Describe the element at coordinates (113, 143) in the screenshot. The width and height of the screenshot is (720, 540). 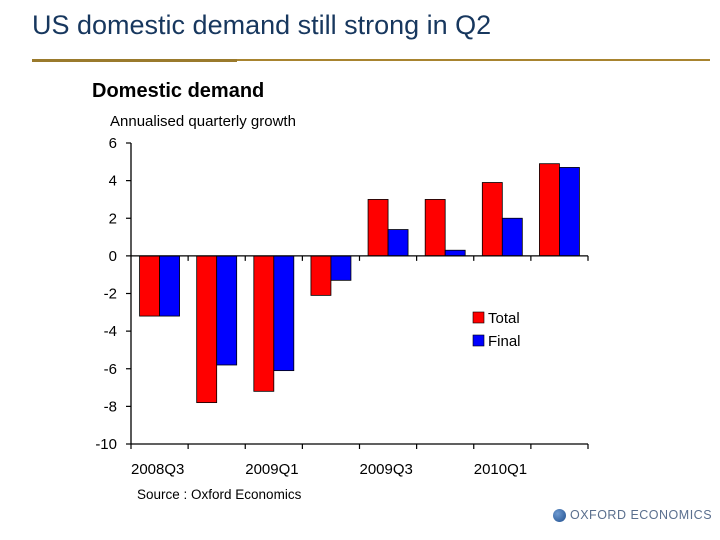
I see `y-tick-label: 6` at that location.